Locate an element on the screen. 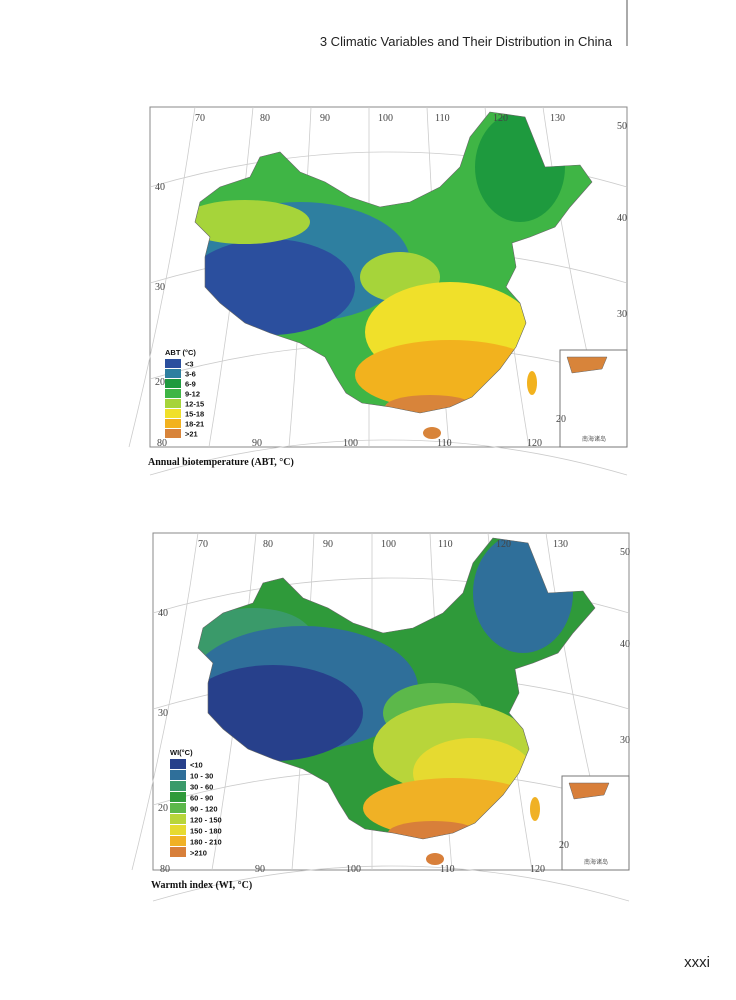 The width and height of the screenshot is (736, 1000). legend-label: <10 is located at coordinates (196, 765).